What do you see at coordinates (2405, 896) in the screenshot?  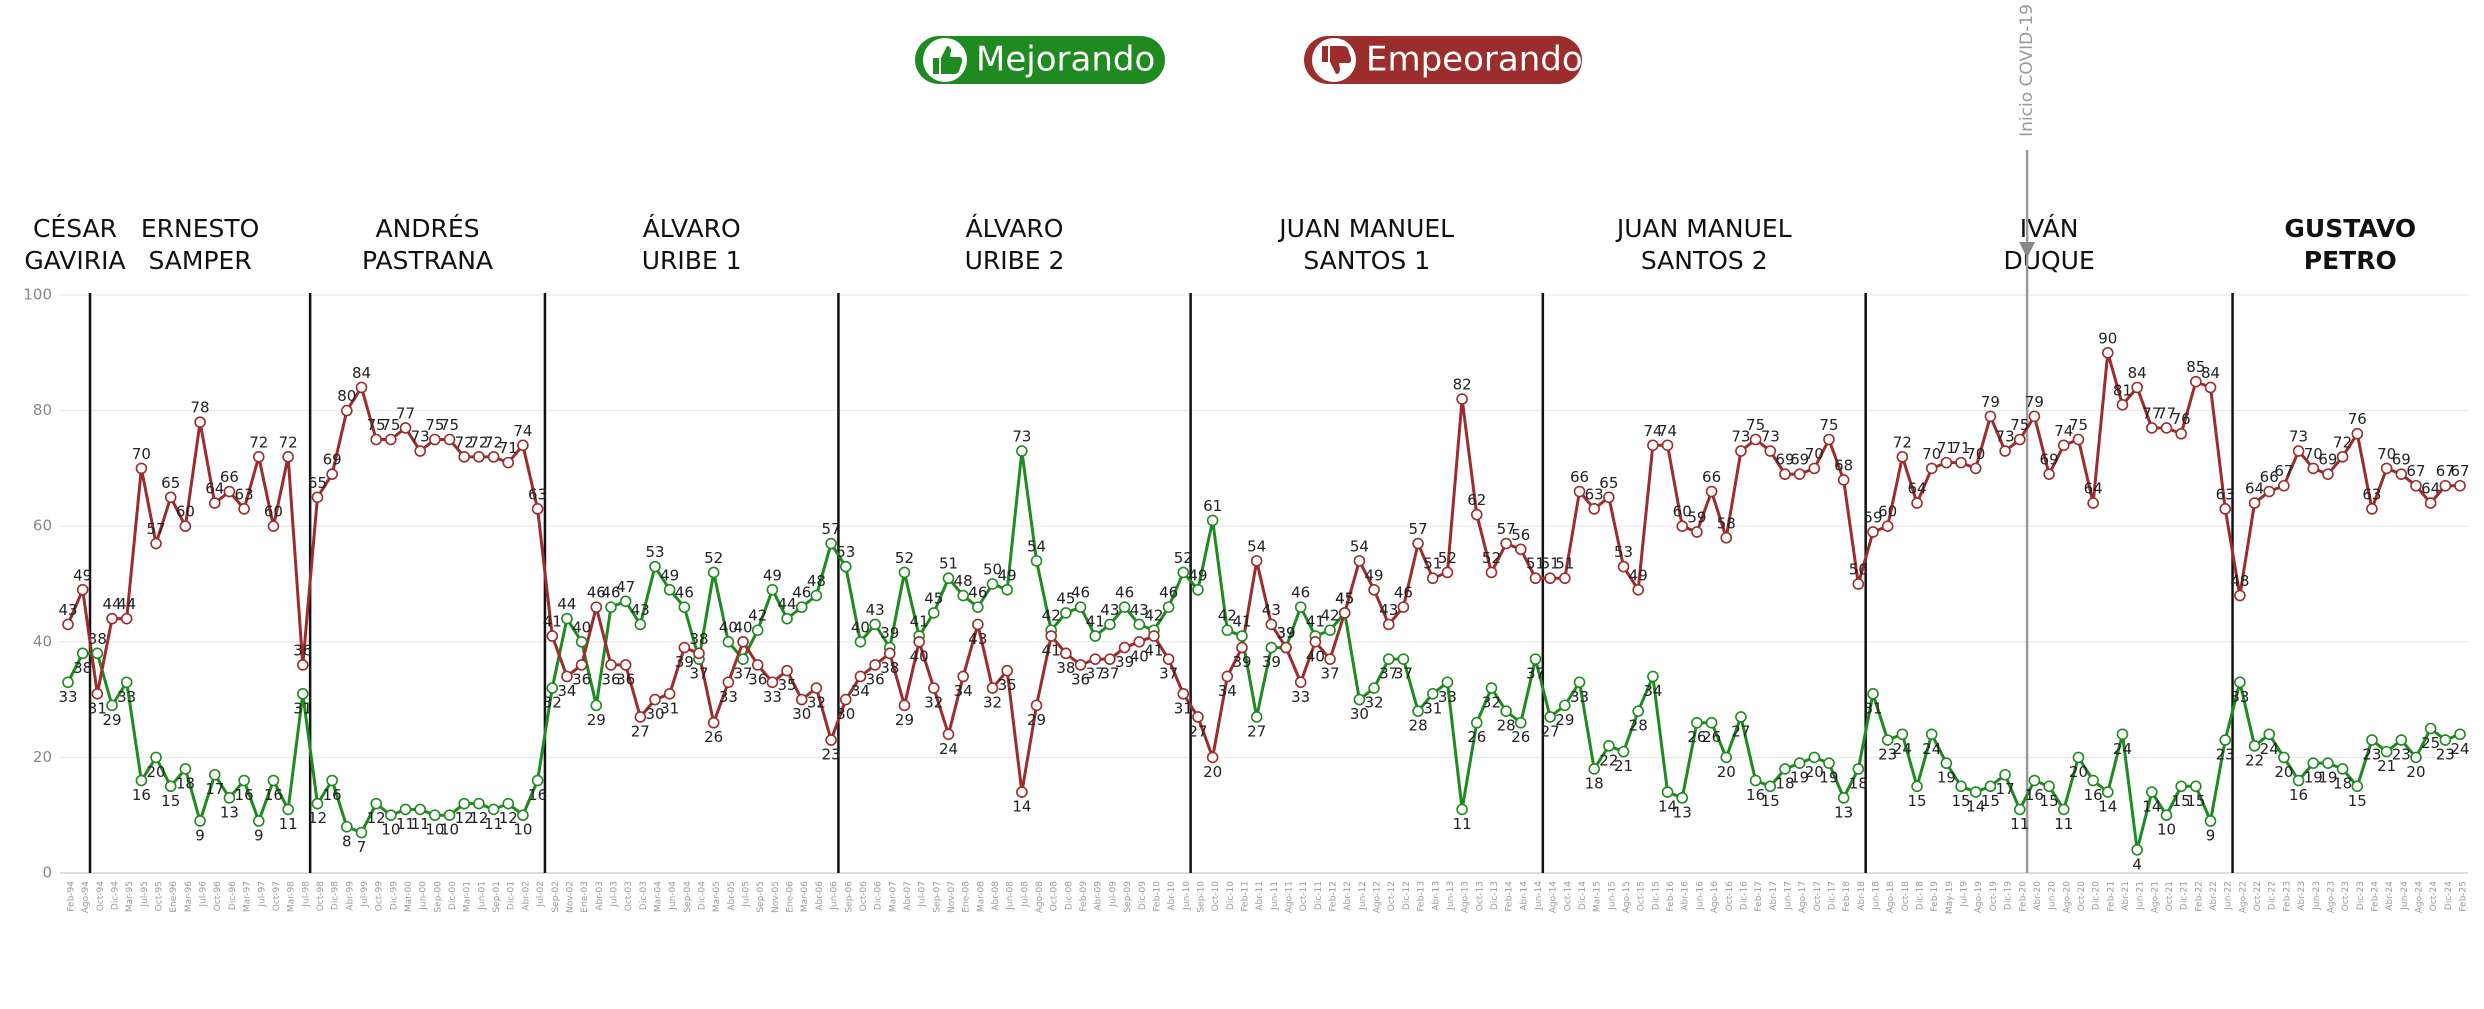 I see `x-tick-label: Jun-24` at bounding box center [2405, 896].